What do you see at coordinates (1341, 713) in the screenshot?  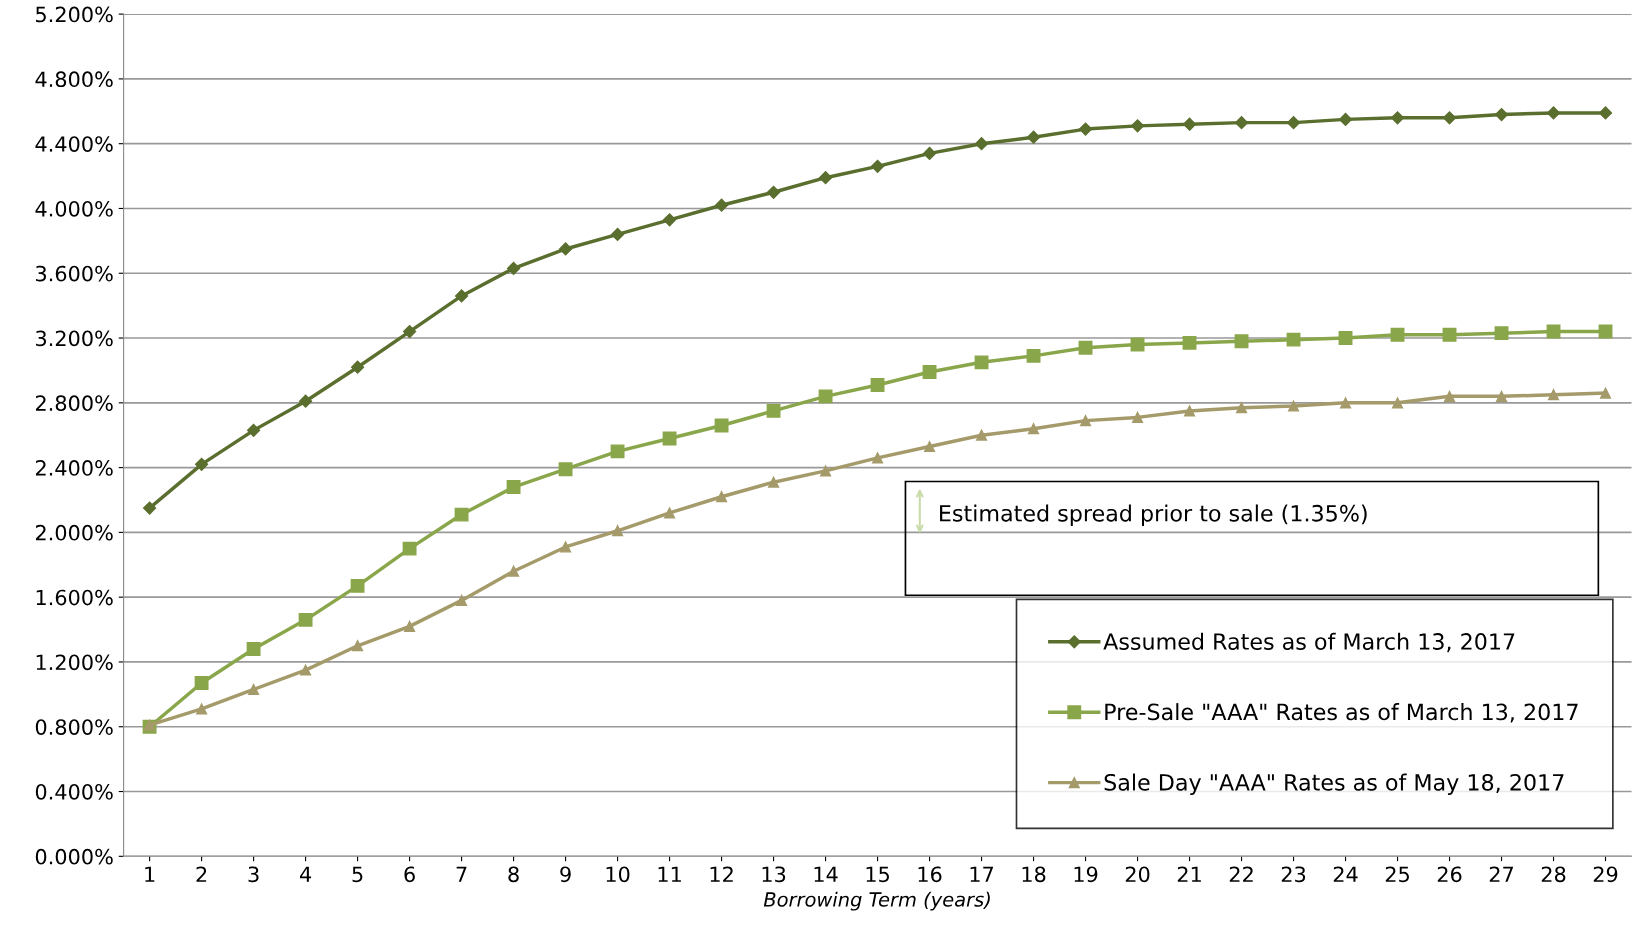 I see `legend-label: Pre-Sale "AAA" Rates as of March 13, 2017` at bounding box center [1341, 713].